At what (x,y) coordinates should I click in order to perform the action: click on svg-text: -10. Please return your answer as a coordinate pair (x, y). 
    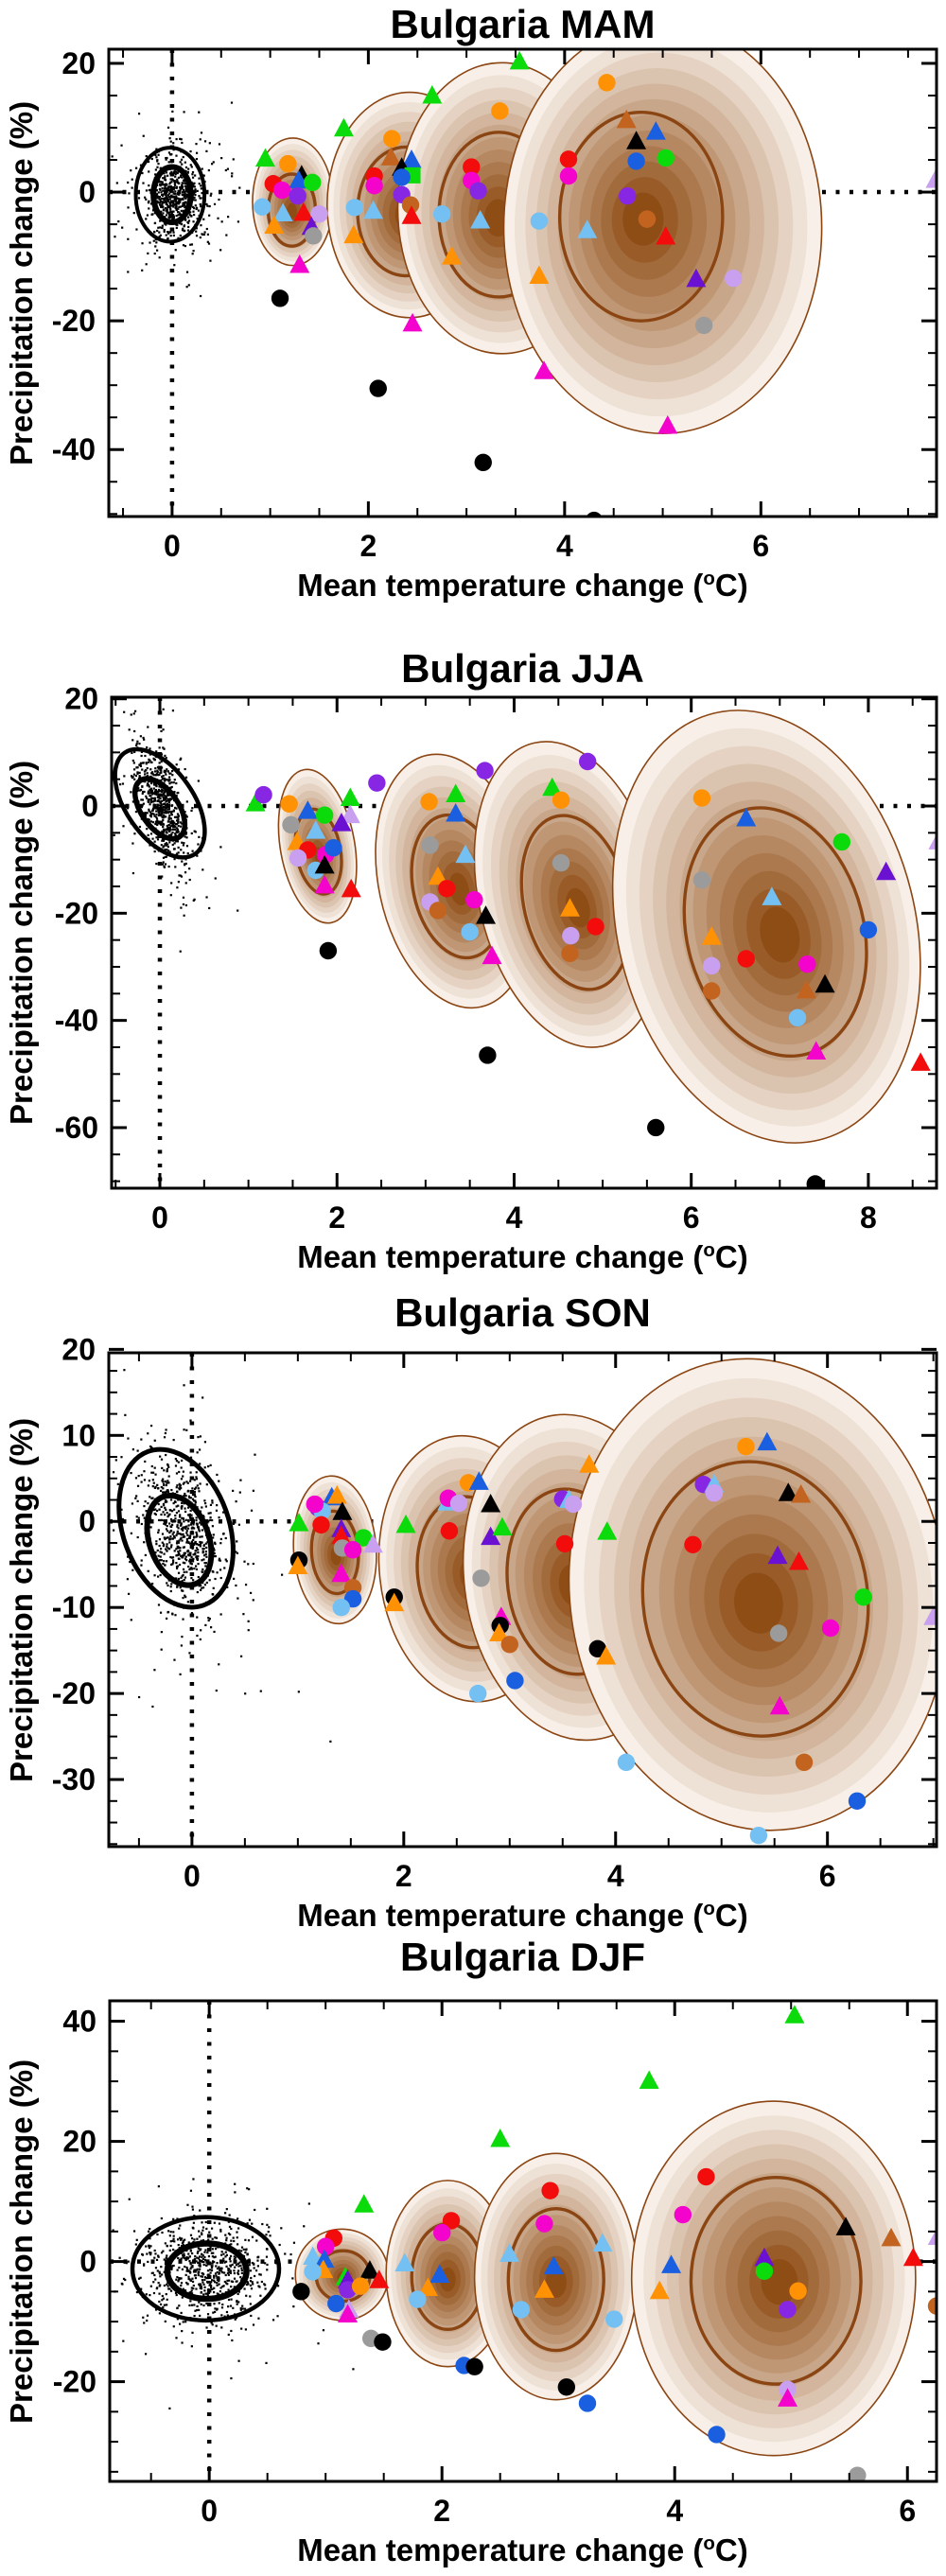
    Looking at the image, I should click on (74, 1607).